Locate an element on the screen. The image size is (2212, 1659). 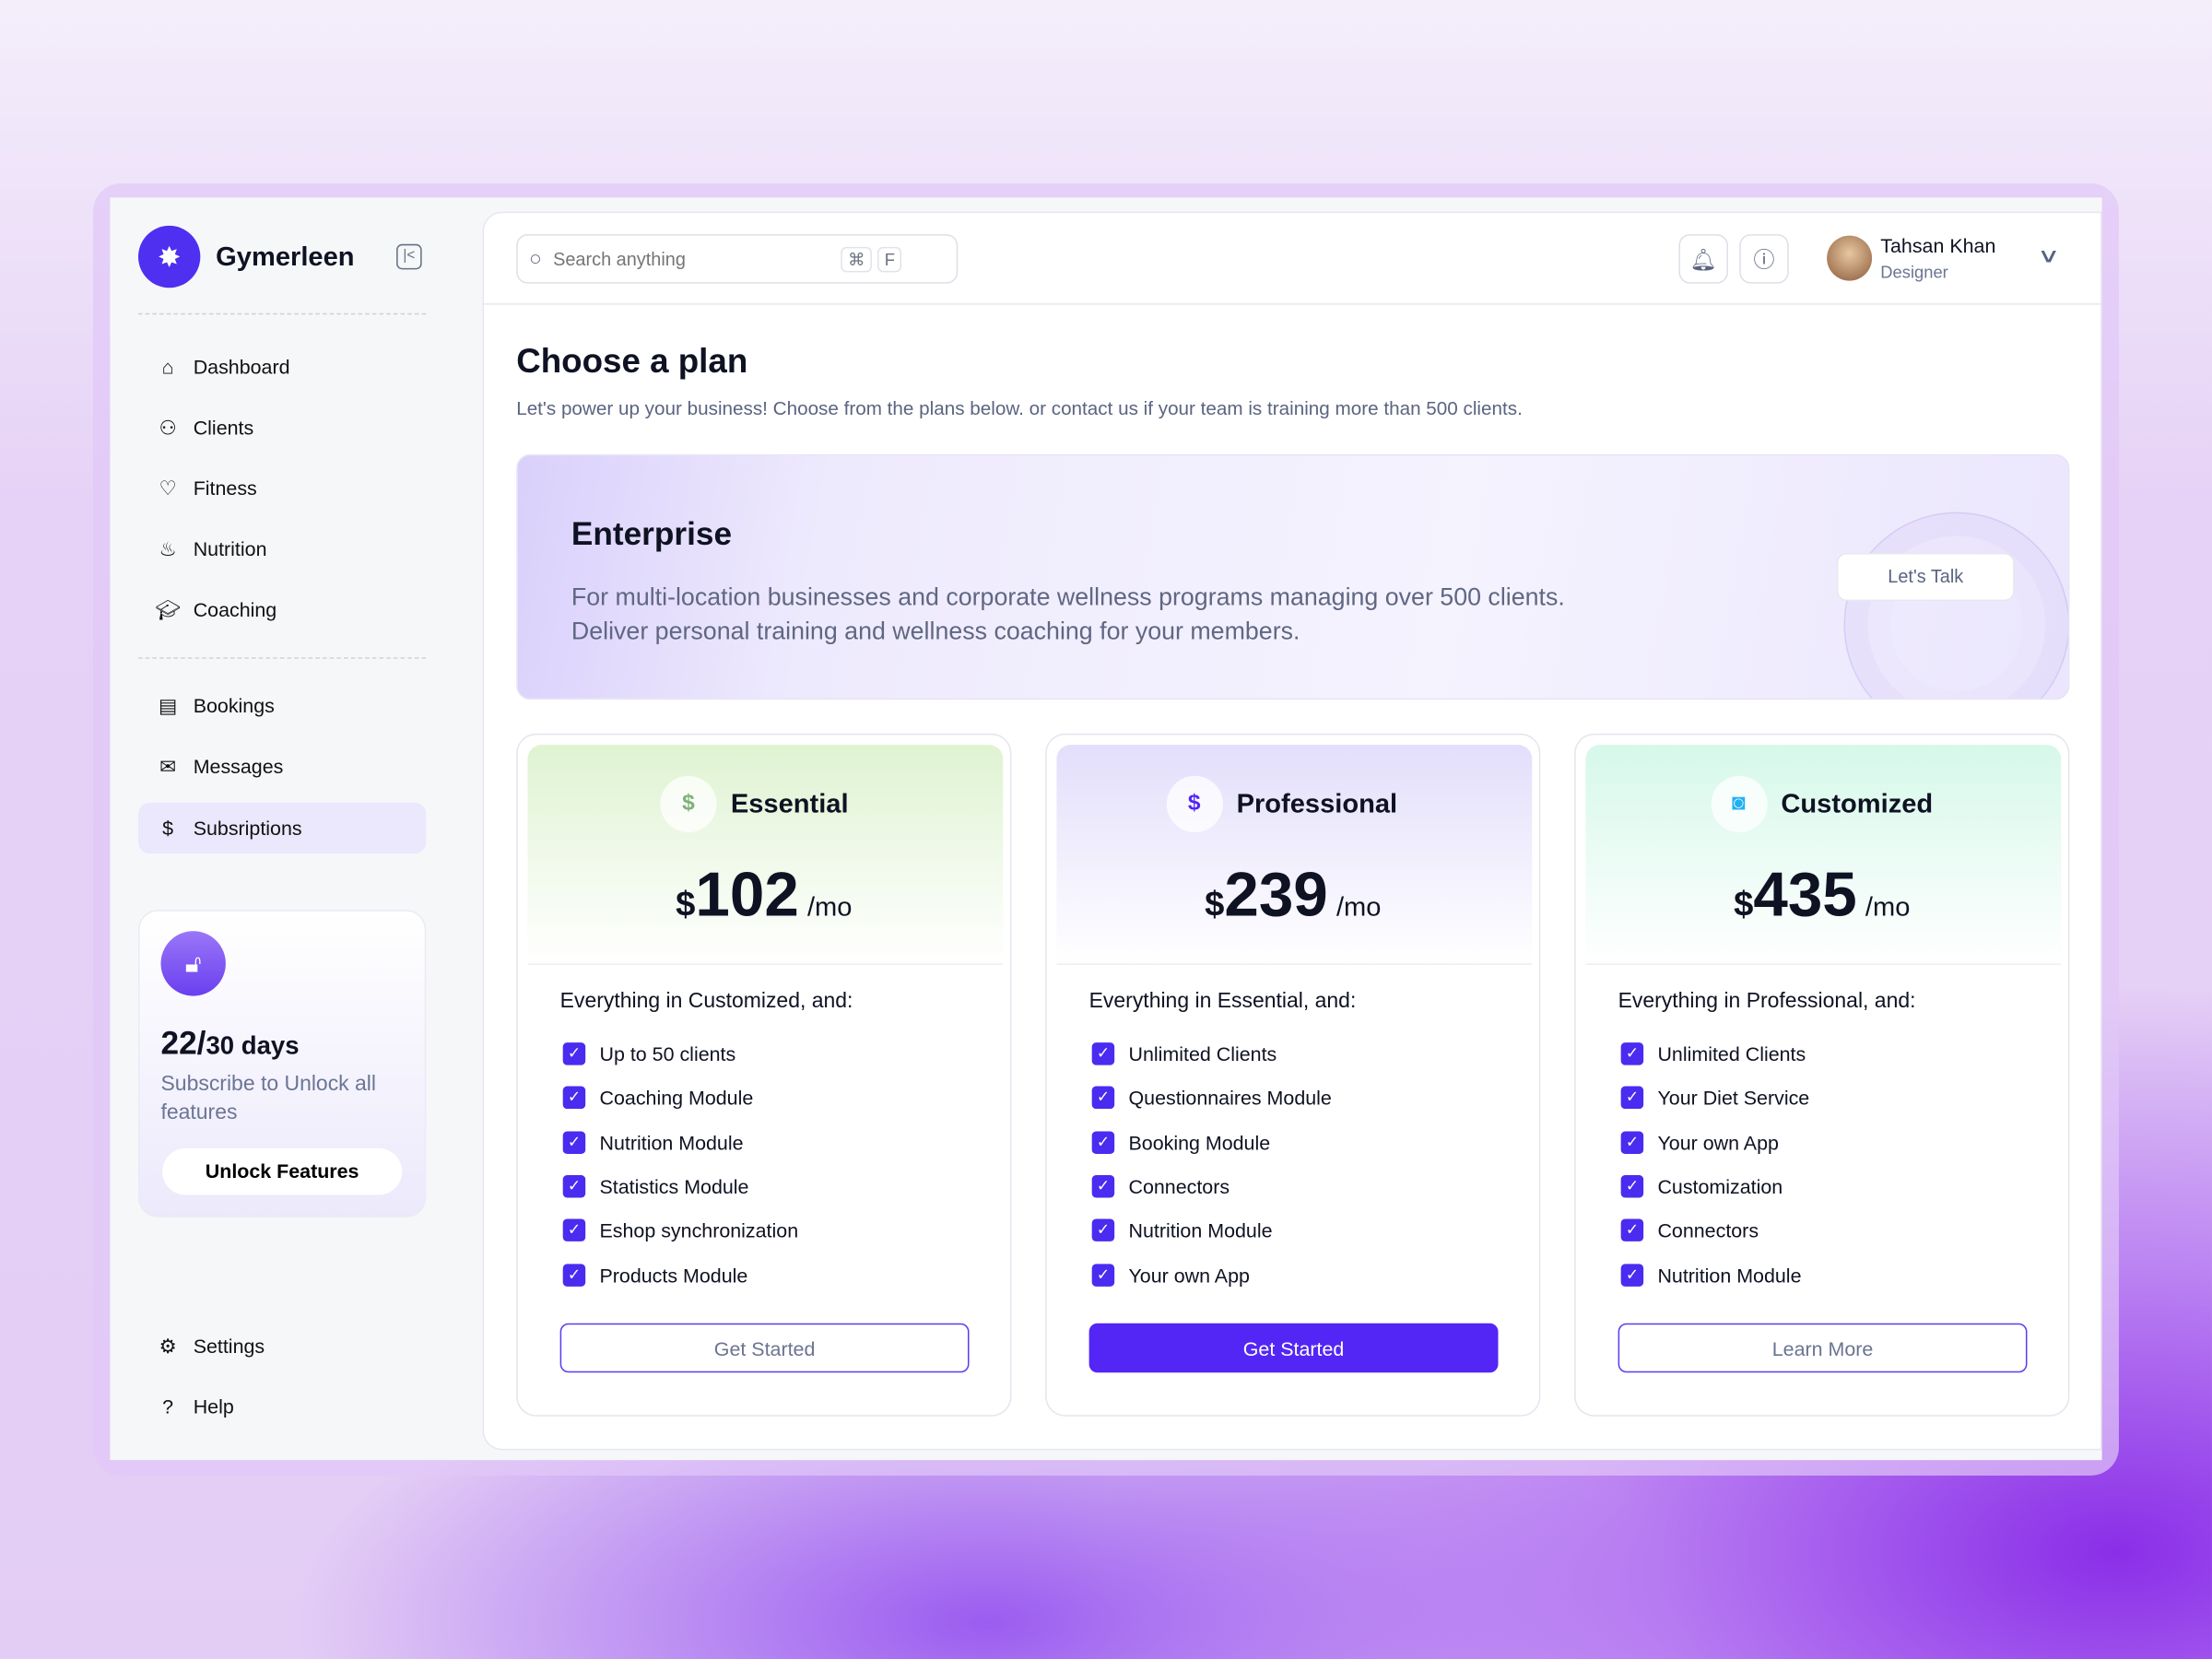
graduation-cap-icon: 🎓︎ is located at coordinates (168, 608).